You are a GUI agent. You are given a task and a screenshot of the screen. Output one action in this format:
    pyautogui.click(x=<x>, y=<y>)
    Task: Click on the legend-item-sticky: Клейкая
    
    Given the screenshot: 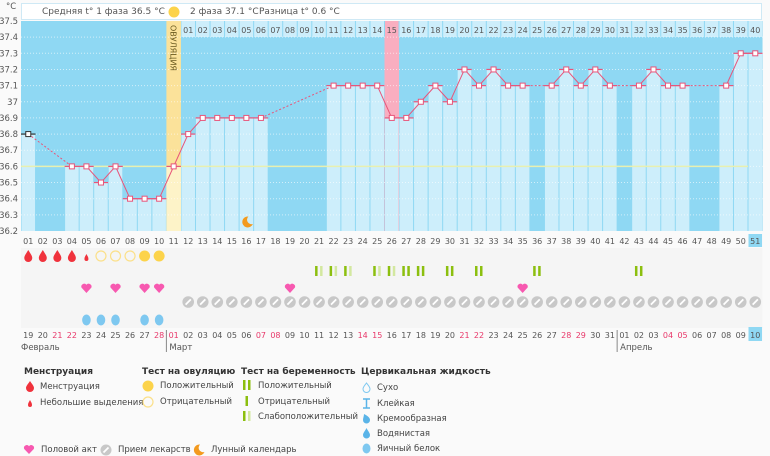 What is the action you would take?
    pyautogui.click(x=388, y=403)
    